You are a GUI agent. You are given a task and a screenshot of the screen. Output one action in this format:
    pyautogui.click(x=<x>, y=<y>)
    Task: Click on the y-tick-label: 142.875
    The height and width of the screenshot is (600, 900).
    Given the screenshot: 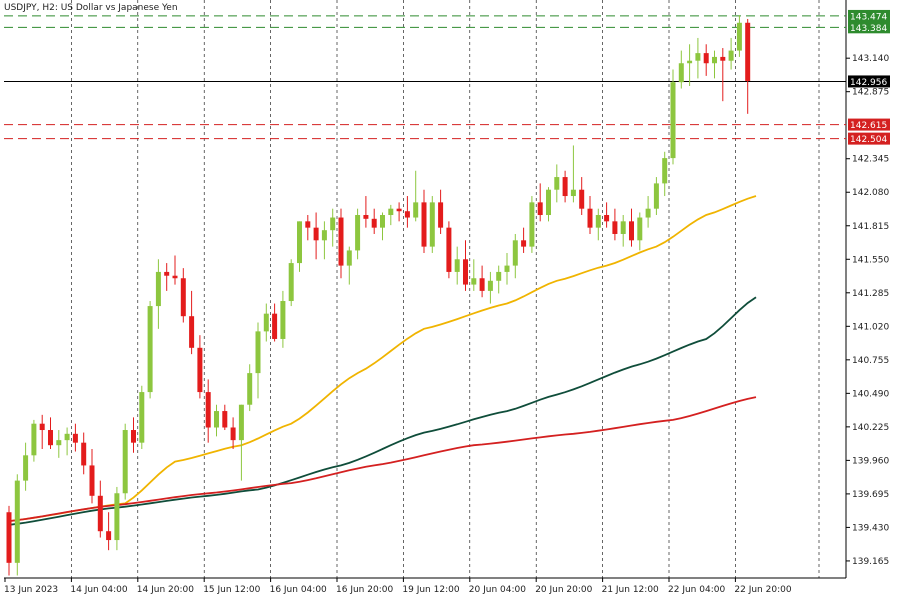 What is the action you would take?
    pyautogui.click(x=870, y=93)
    